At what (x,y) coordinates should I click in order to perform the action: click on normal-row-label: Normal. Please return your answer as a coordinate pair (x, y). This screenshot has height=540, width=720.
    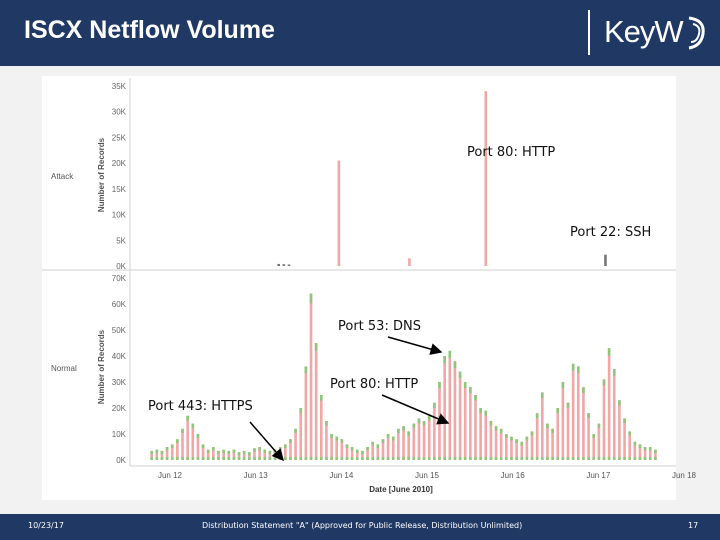
    Looking at the image, I should click on (64, 368).